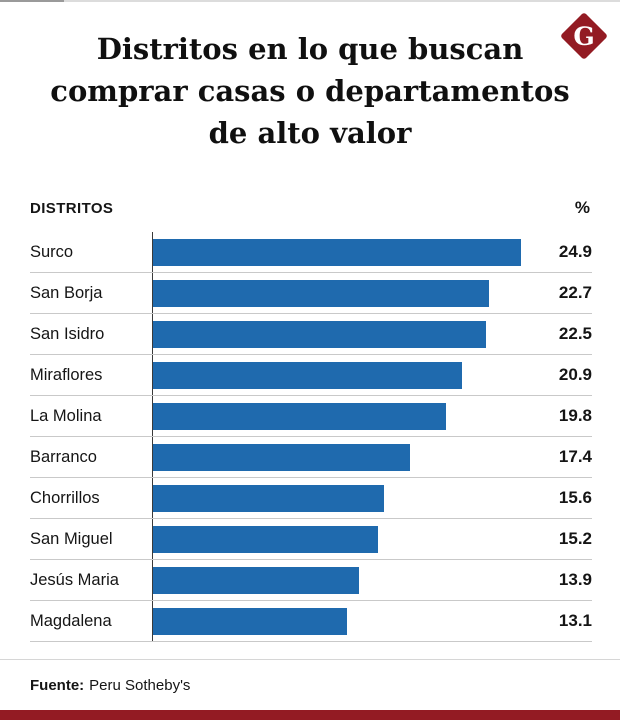 Image resolution: width=620 pixels, height=720 pixels. I want to click on table-row: Barranco 17.4, so click(311, 458).